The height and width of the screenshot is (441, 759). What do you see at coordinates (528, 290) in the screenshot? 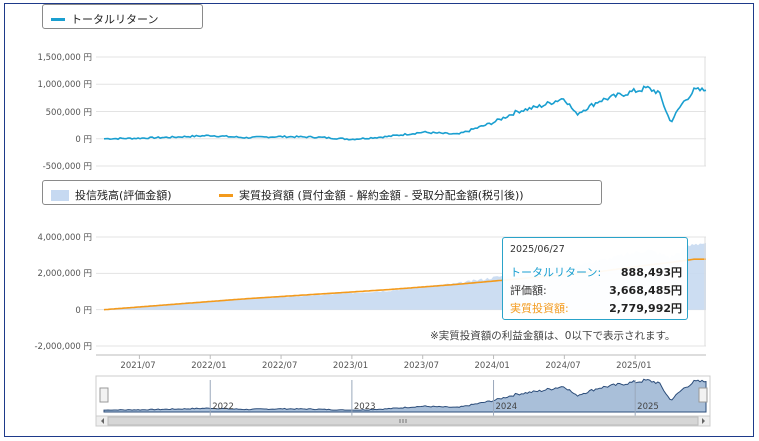
I see `tooltip-label: 評価額:` at bounding box center [528, 290].